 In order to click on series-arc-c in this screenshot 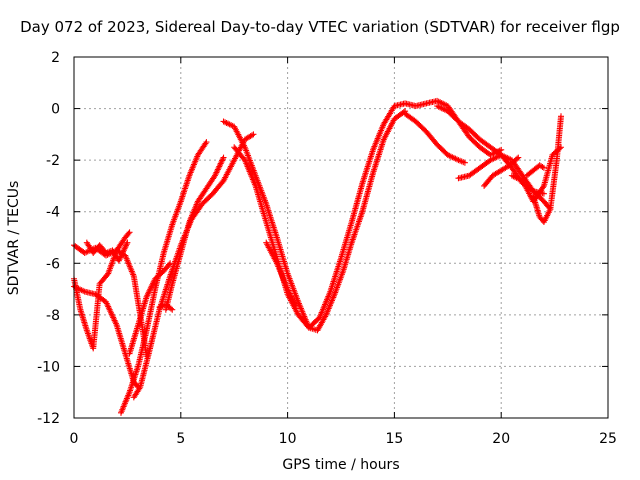, I will do `click(107, 251)`.